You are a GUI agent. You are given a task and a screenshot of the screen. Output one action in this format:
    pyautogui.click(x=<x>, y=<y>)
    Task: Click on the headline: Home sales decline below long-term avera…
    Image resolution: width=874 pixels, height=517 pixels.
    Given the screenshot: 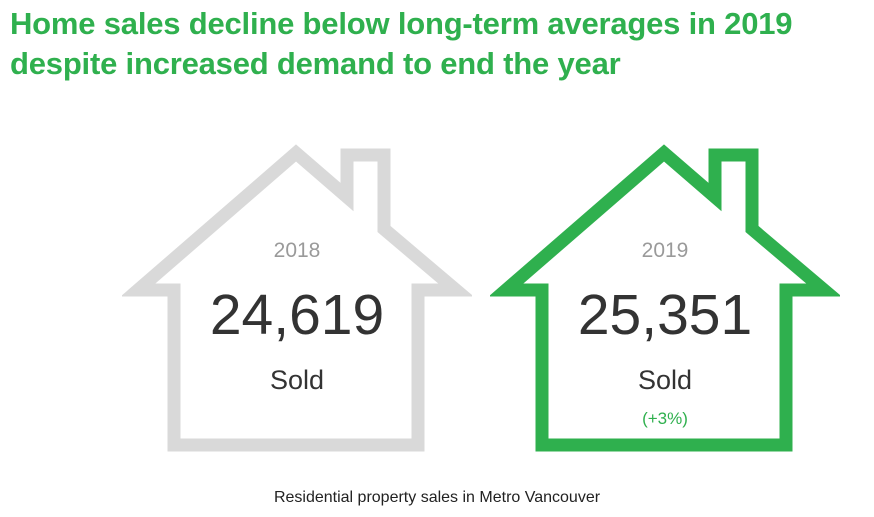 What is the action you would take?
    pyautogui.click(x=401, y=43)
    